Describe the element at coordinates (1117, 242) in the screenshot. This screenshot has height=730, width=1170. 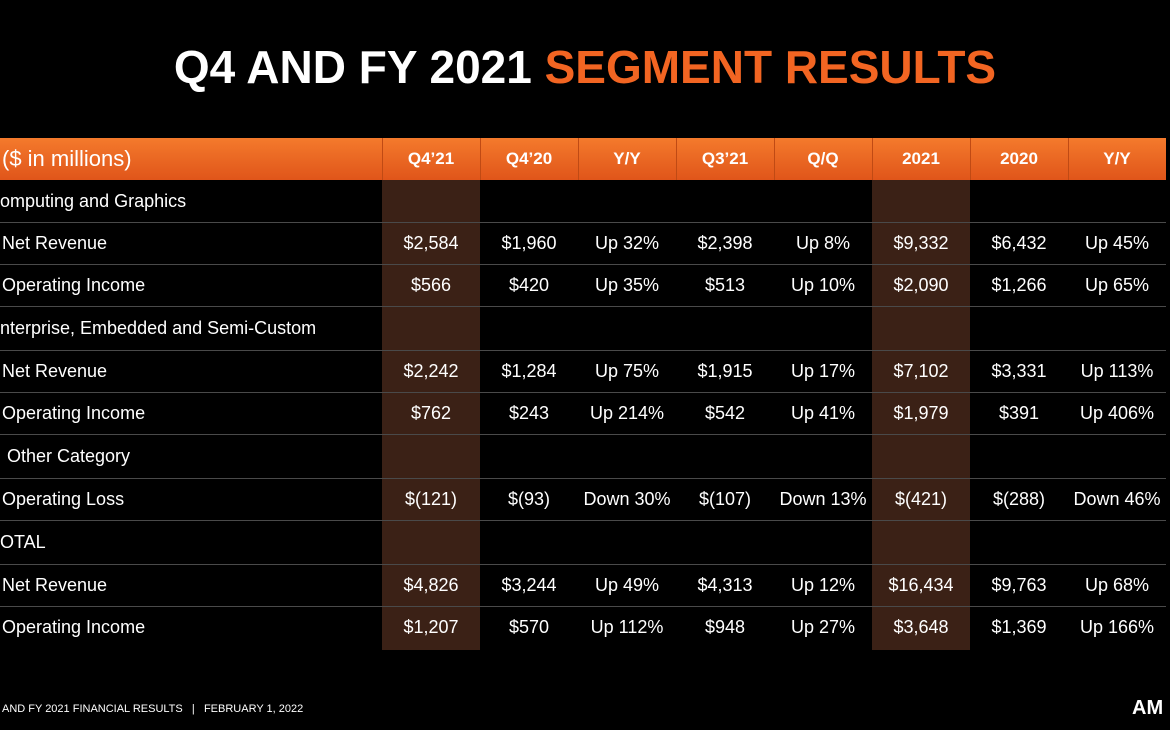
I see `value-cell: Up 45%` at that location.